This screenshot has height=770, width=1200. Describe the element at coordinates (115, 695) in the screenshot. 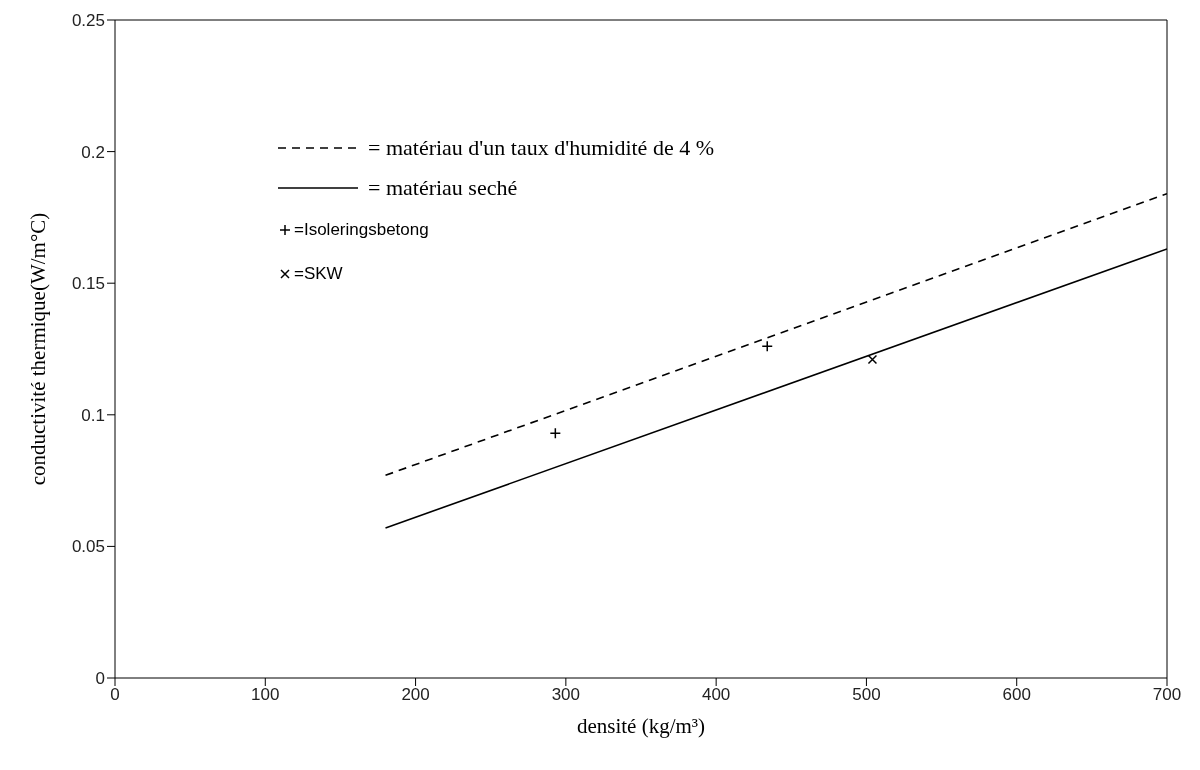

I see `x-tick-label: 0` at that location.